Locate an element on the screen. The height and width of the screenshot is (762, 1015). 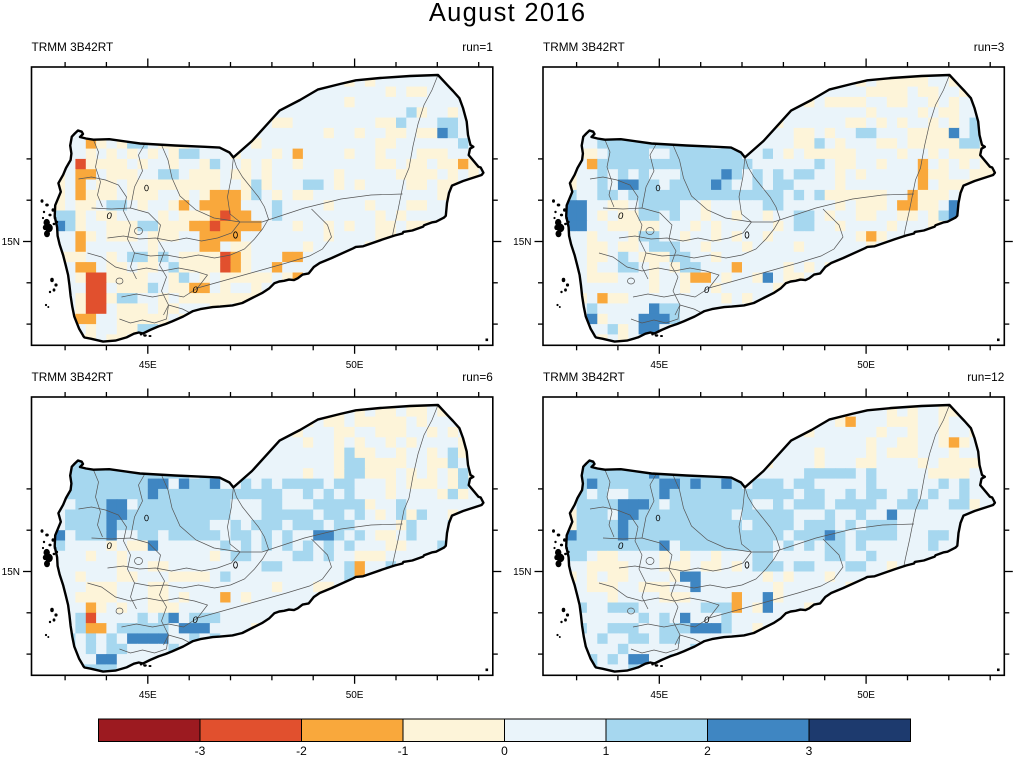
svg-text: run=3 is located at coordinates (989, 47).